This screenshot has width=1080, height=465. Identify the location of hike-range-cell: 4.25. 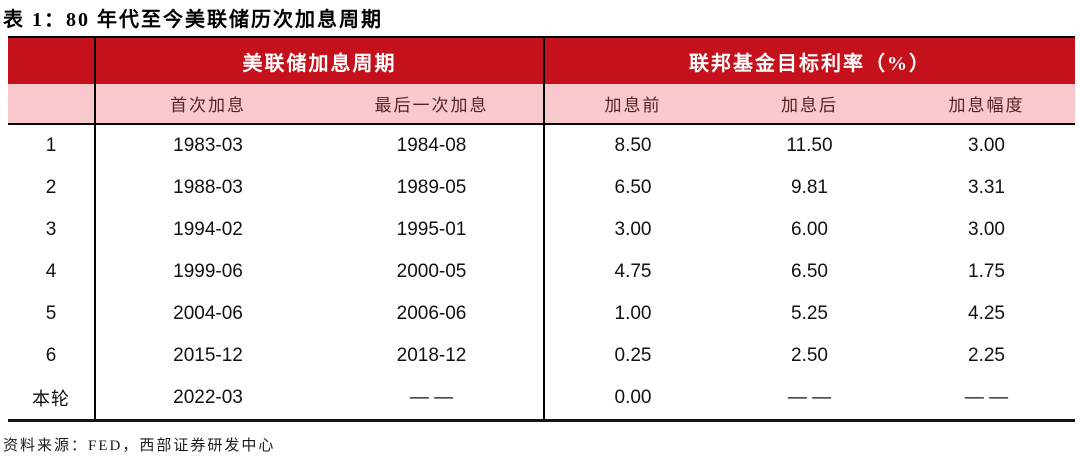
(986, 313).